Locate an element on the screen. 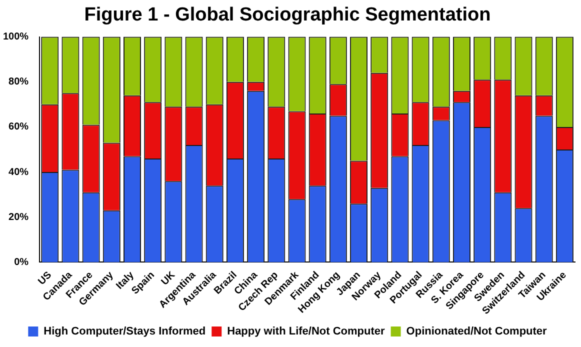 The height and width of the screenshot is (347, 581). y-tick-label: 40% is located at coordinates (18, 172).